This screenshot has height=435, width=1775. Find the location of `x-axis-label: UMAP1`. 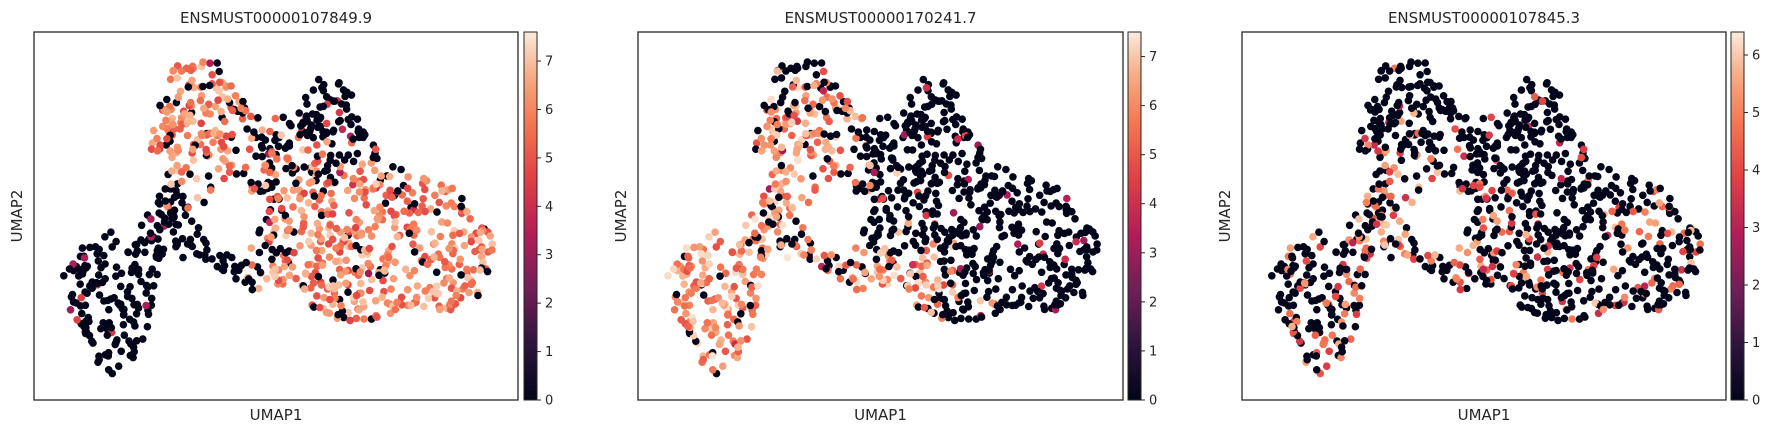

x-axis-label: UMAP1 is located at coordinates (276, 415).